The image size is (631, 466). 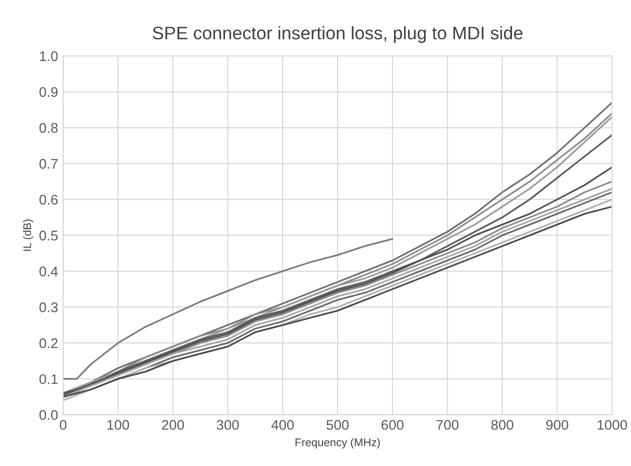 What do you see at coordinates (227, 425) in the screenshot?
I see `x-tick-label: 300` at bounding box center [227, 425].